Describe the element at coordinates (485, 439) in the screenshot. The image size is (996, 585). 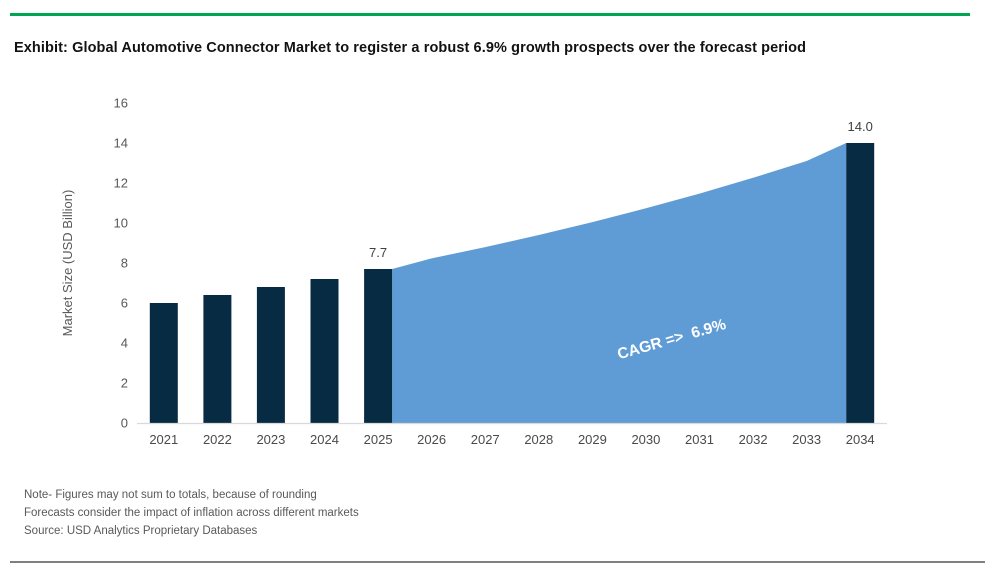
I see `x-tick-label-2027: 2027` at that location.